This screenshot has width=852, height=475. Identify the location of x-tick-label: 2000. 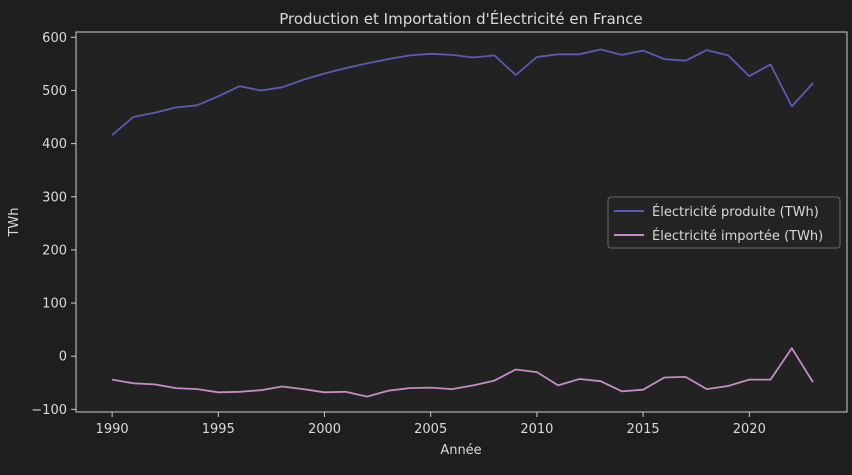
(324, 429).